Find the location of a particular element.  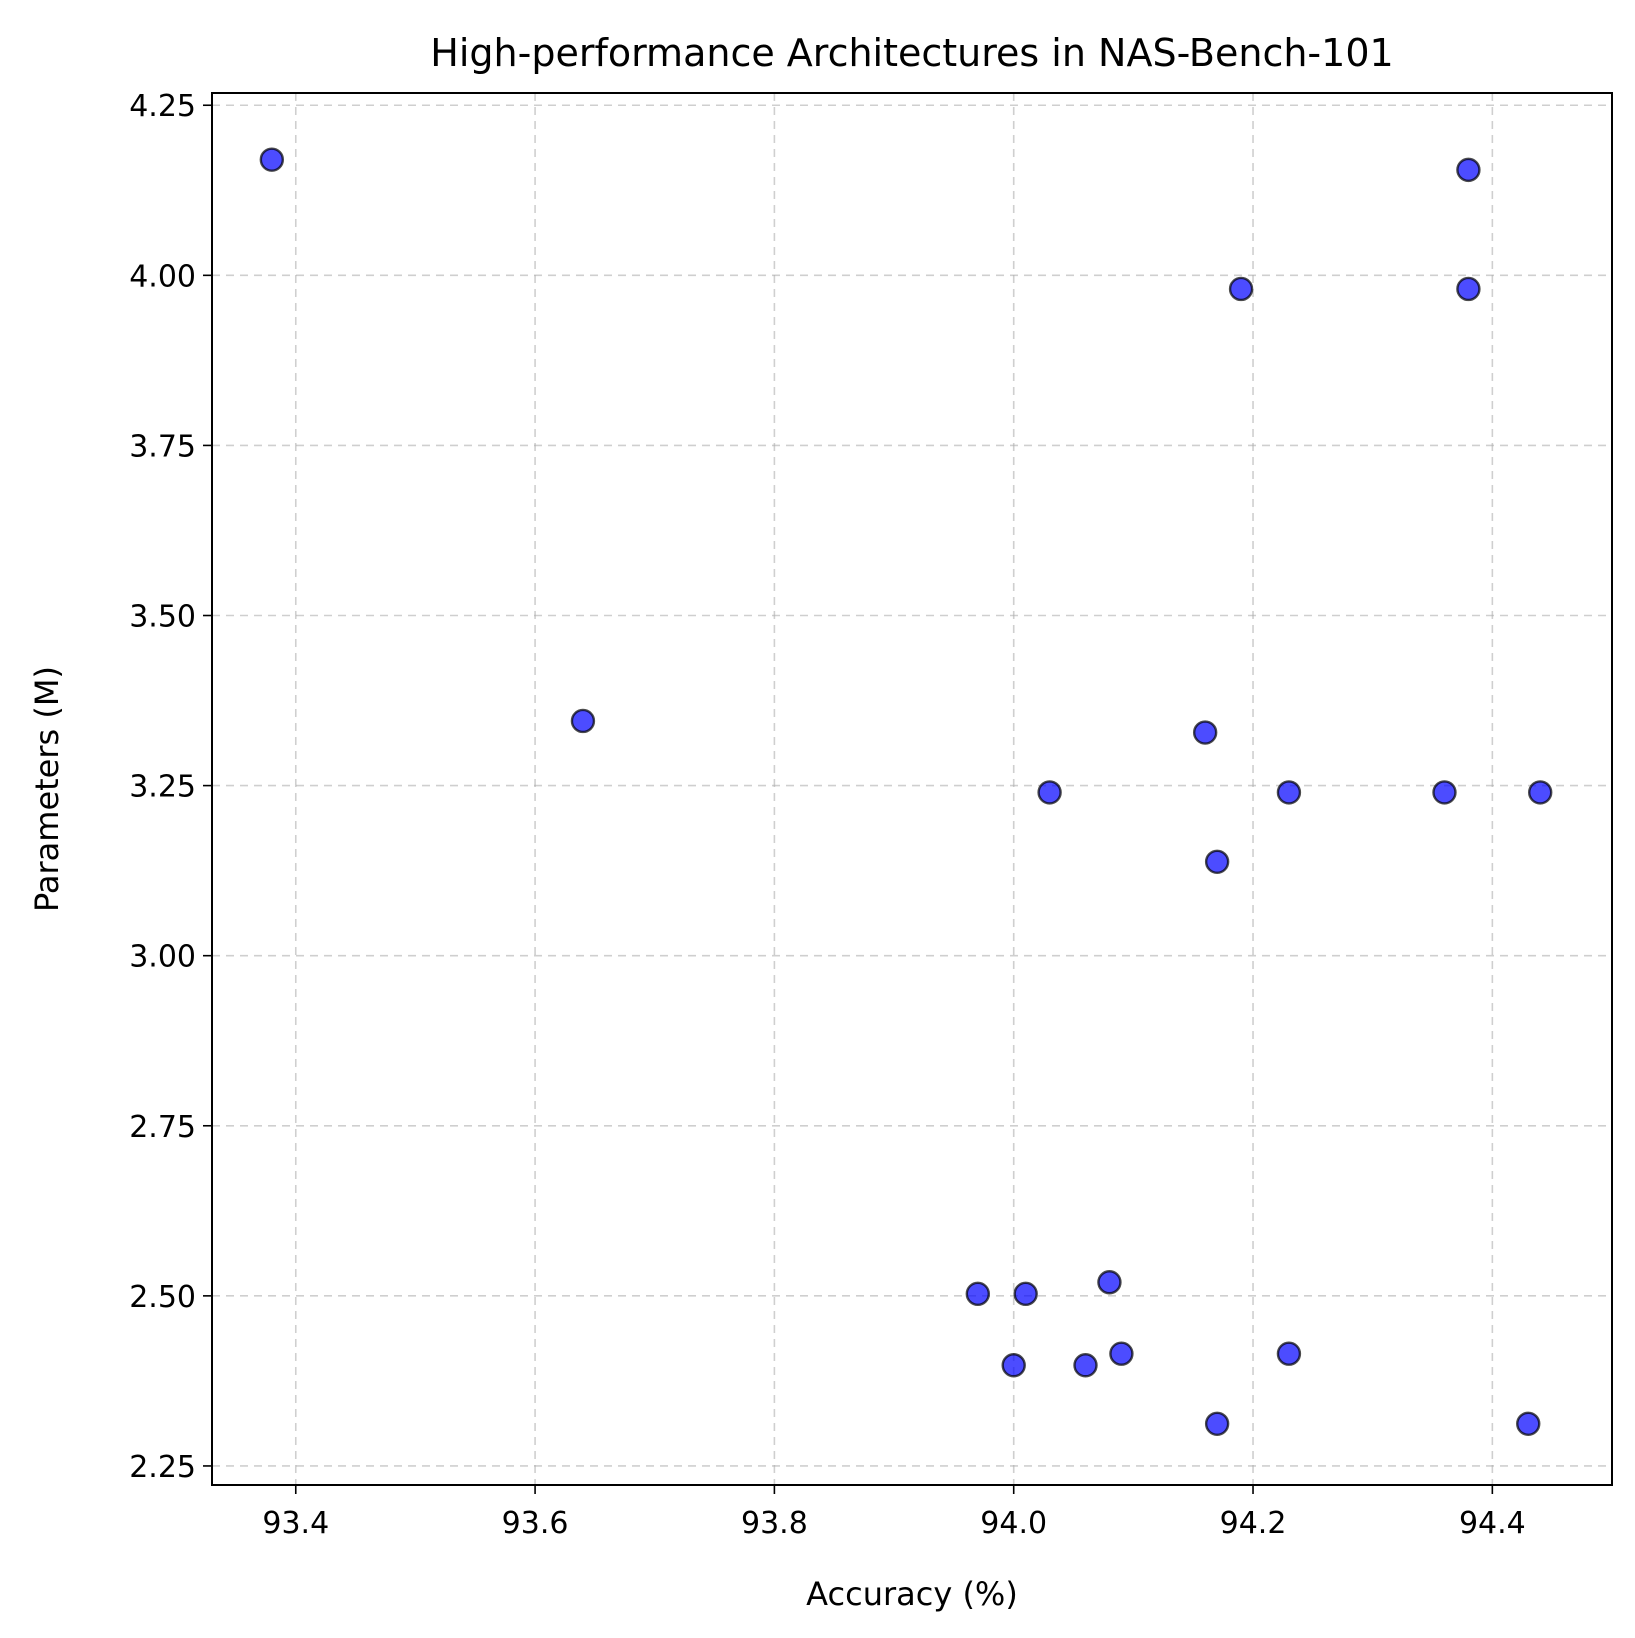

y-tick-label: 2.25 is located at coordinates (162, 1467).